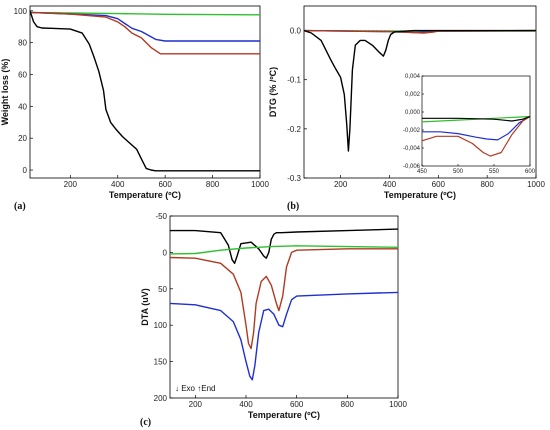 The height and width of the screenshot is (430, 550). What do you see at coordinates (273, 92) in the screenshot?
I see `y-axis-label: DTG (% /ºC)` at bounding box center [273, 92].